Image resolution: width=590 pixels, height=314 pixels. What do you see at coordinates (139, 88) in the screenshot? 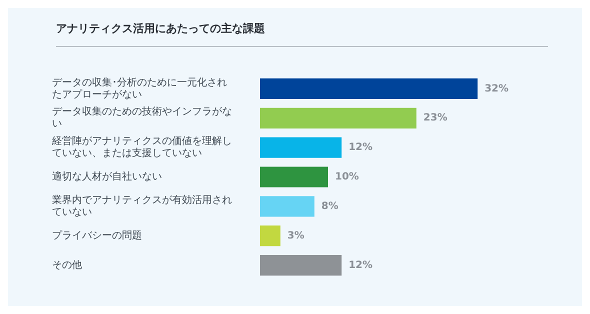
I see `y-tick-label: データの収集･分析のために一元化されたアプローチがない` at bounding box center [139, 88].